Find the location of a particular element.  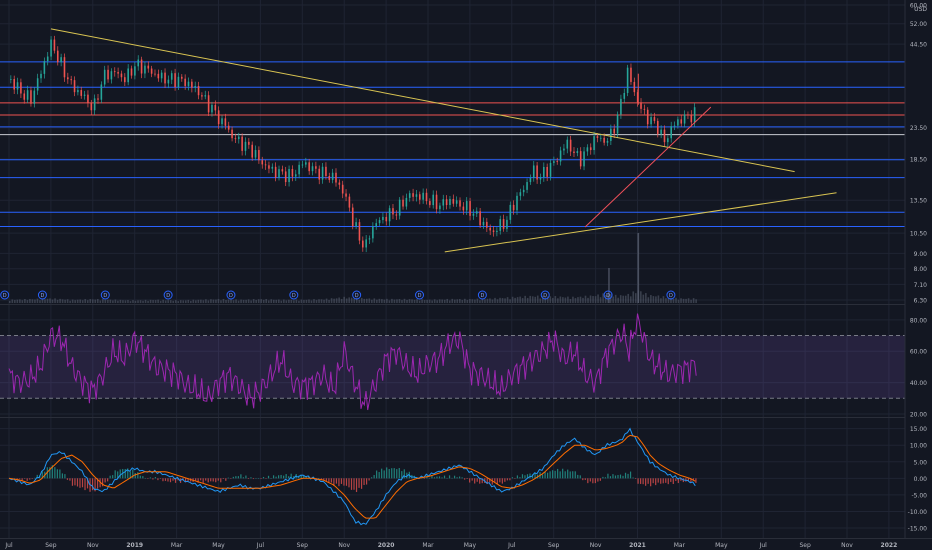

time-axis-tick-label: 2022 is located at coordinates (889, 545).